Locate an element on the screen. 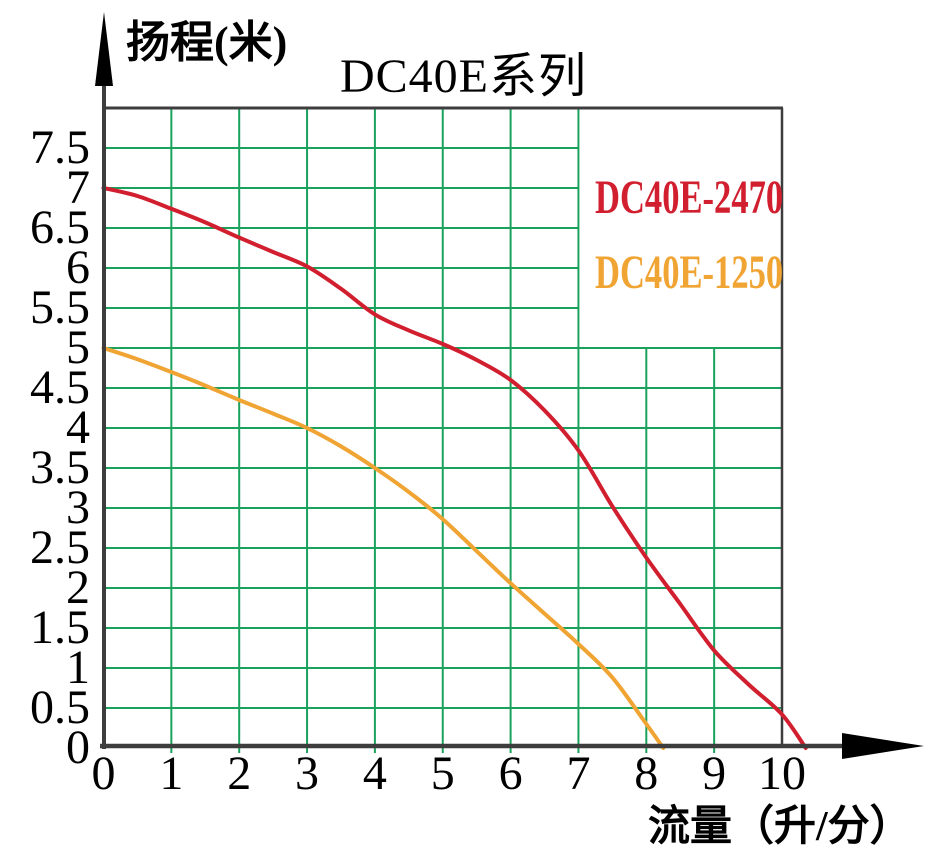 The height and width of the screenshot is (855, 937). x-tick-label: 1 is located at coordinates (171, 773).